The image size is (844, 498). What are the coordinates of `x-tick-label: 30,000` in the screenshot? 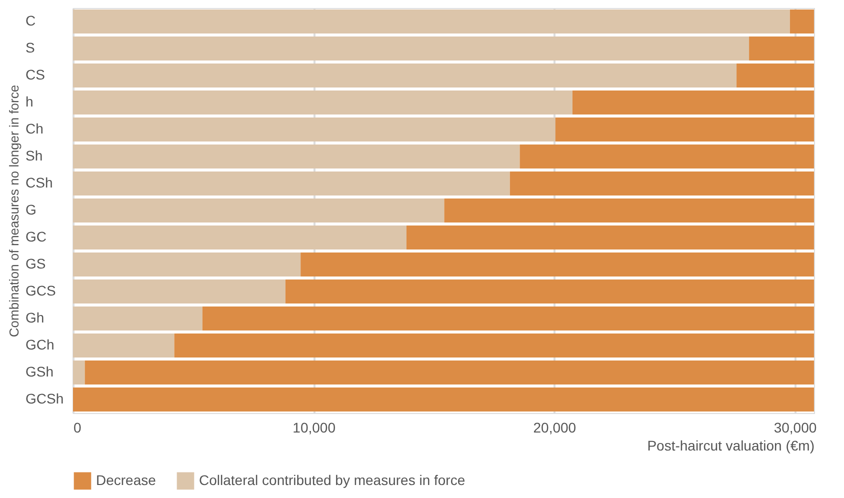 It's located at (795, 428).